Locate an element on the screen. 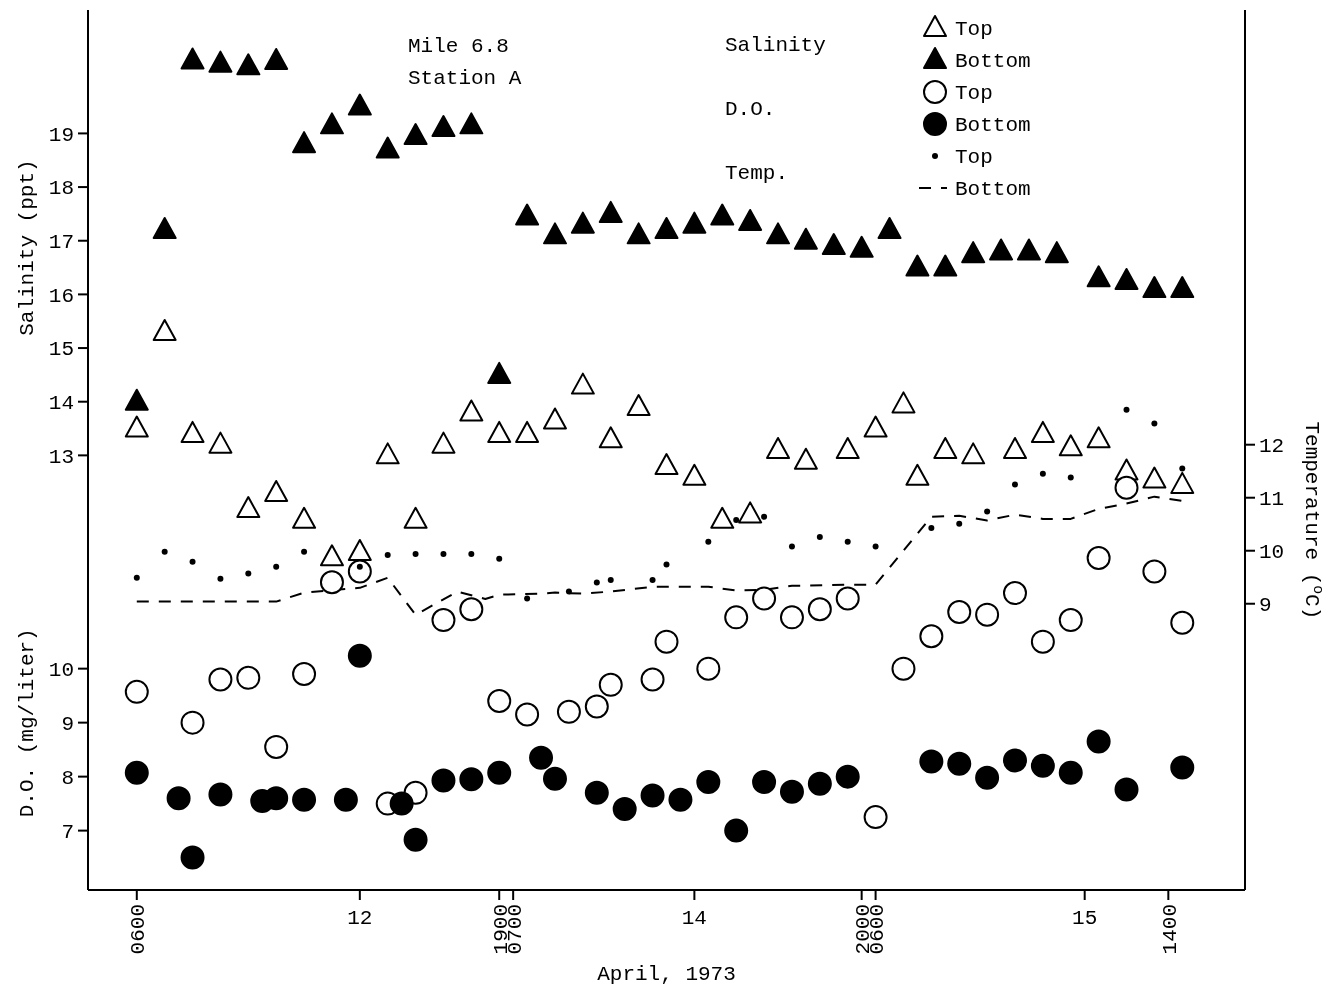 The image size is (1341, 996). y2-tick-label: 11 is located at coordinates (1272, 500).